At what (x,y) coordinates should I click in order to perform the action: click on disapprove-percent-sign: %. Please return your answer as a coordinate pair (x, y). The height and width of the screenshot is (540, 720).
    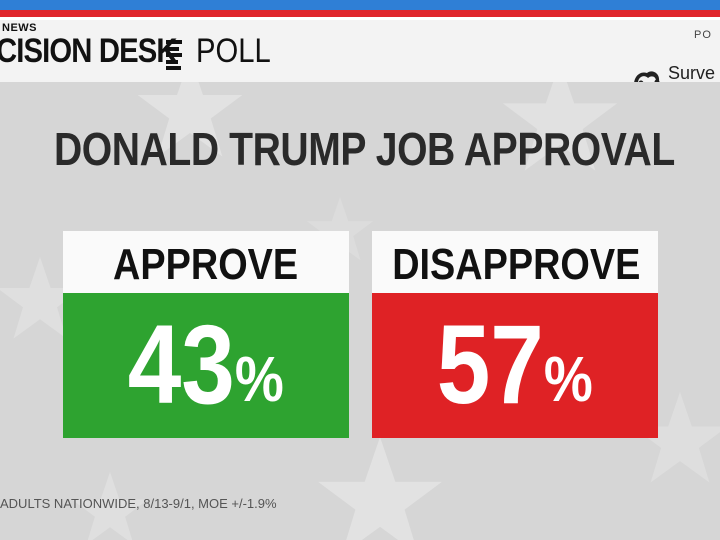
    Looking at the image, I should click on (569, 379).